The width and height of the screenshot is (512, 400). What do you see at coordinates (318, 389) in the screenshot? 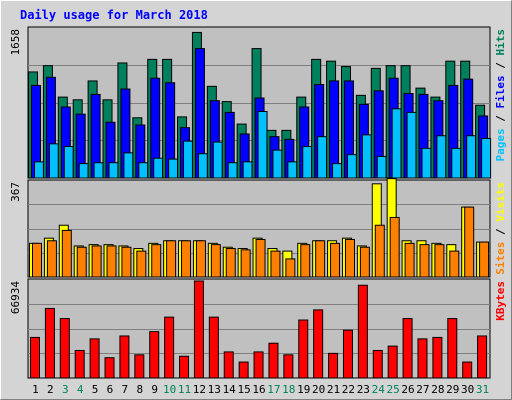
I see `x-label-day-20: 20` at bounding box center [318, 389].